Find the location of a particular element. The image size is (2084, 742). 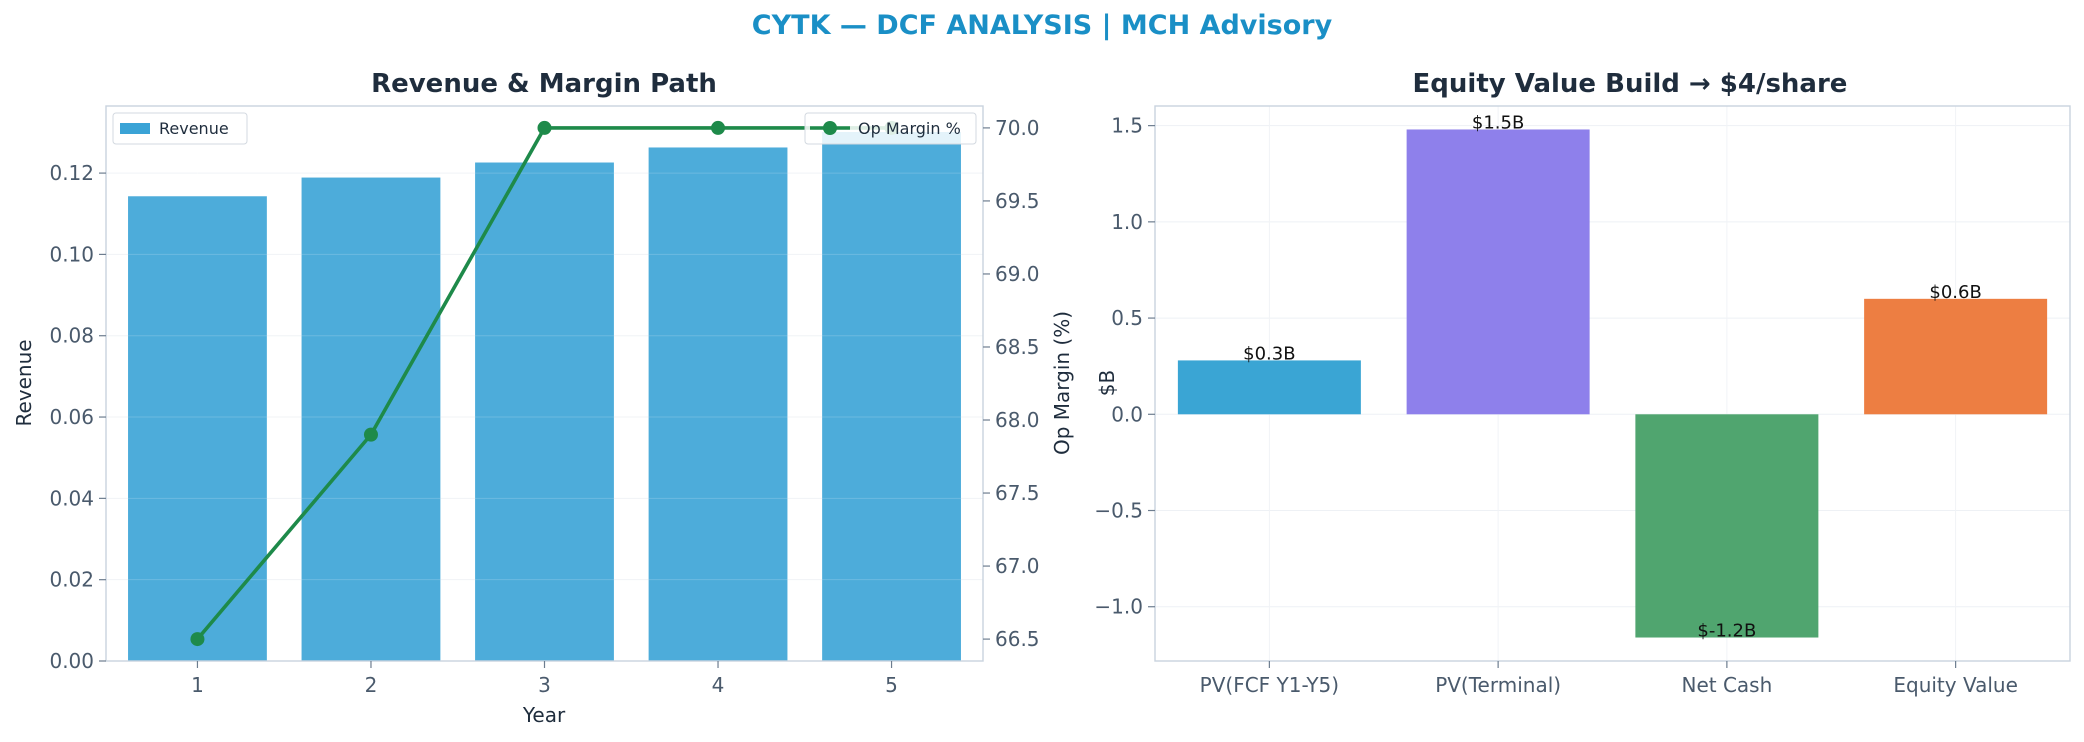

margin-legend-marker is located at coordinates (830, 128).